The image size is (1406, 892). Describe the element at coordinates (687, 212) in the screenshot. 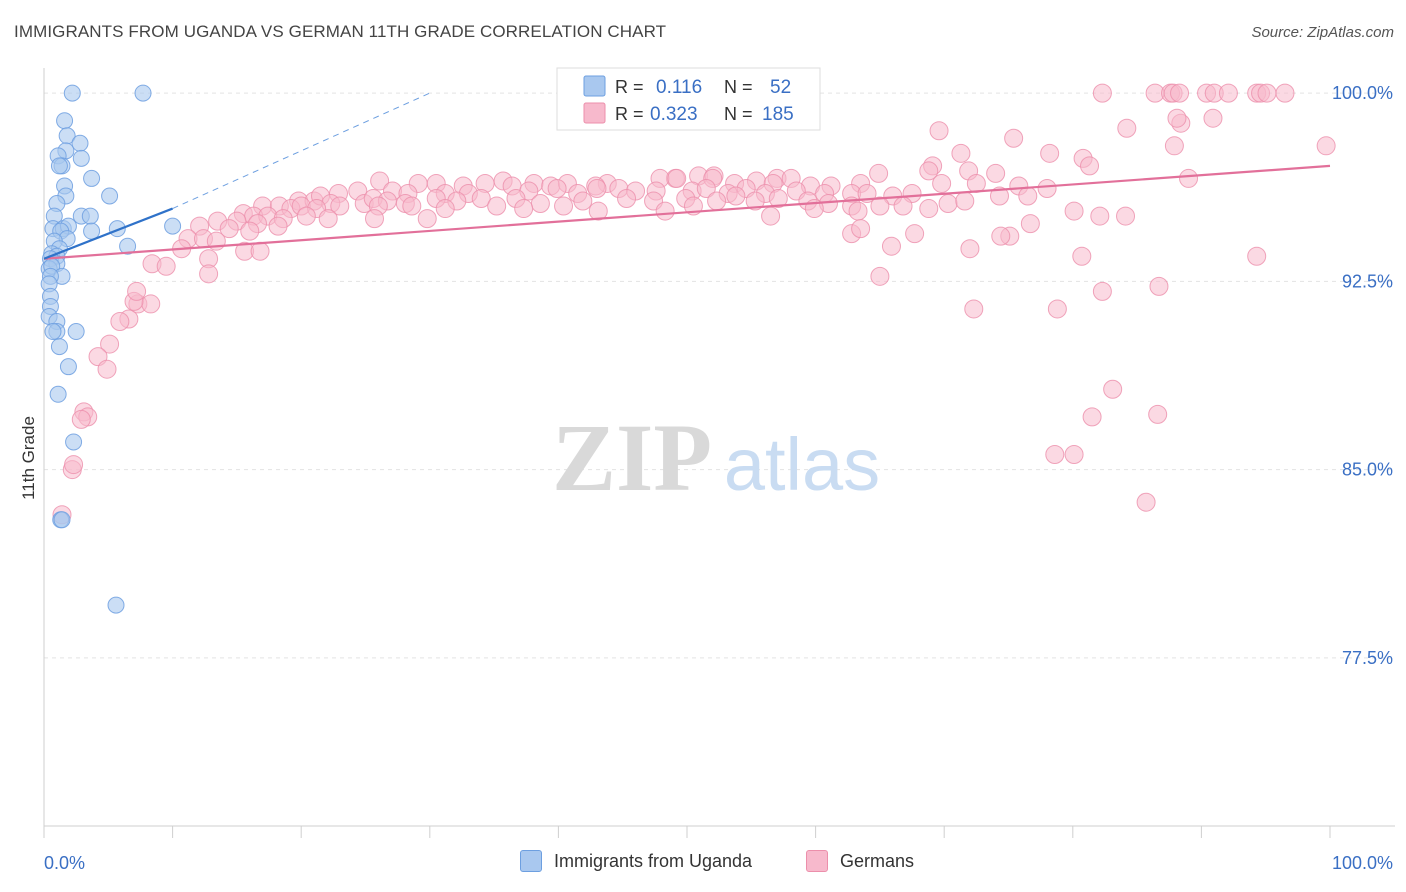

I see `germans-trend-line` at that location.